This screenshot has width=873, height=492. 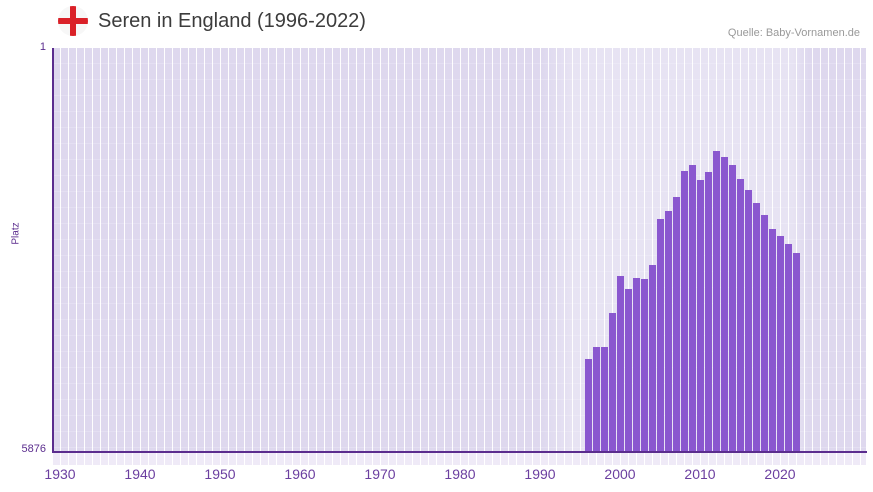 I want to click on y-axis-line, so click(x=53, y=250).